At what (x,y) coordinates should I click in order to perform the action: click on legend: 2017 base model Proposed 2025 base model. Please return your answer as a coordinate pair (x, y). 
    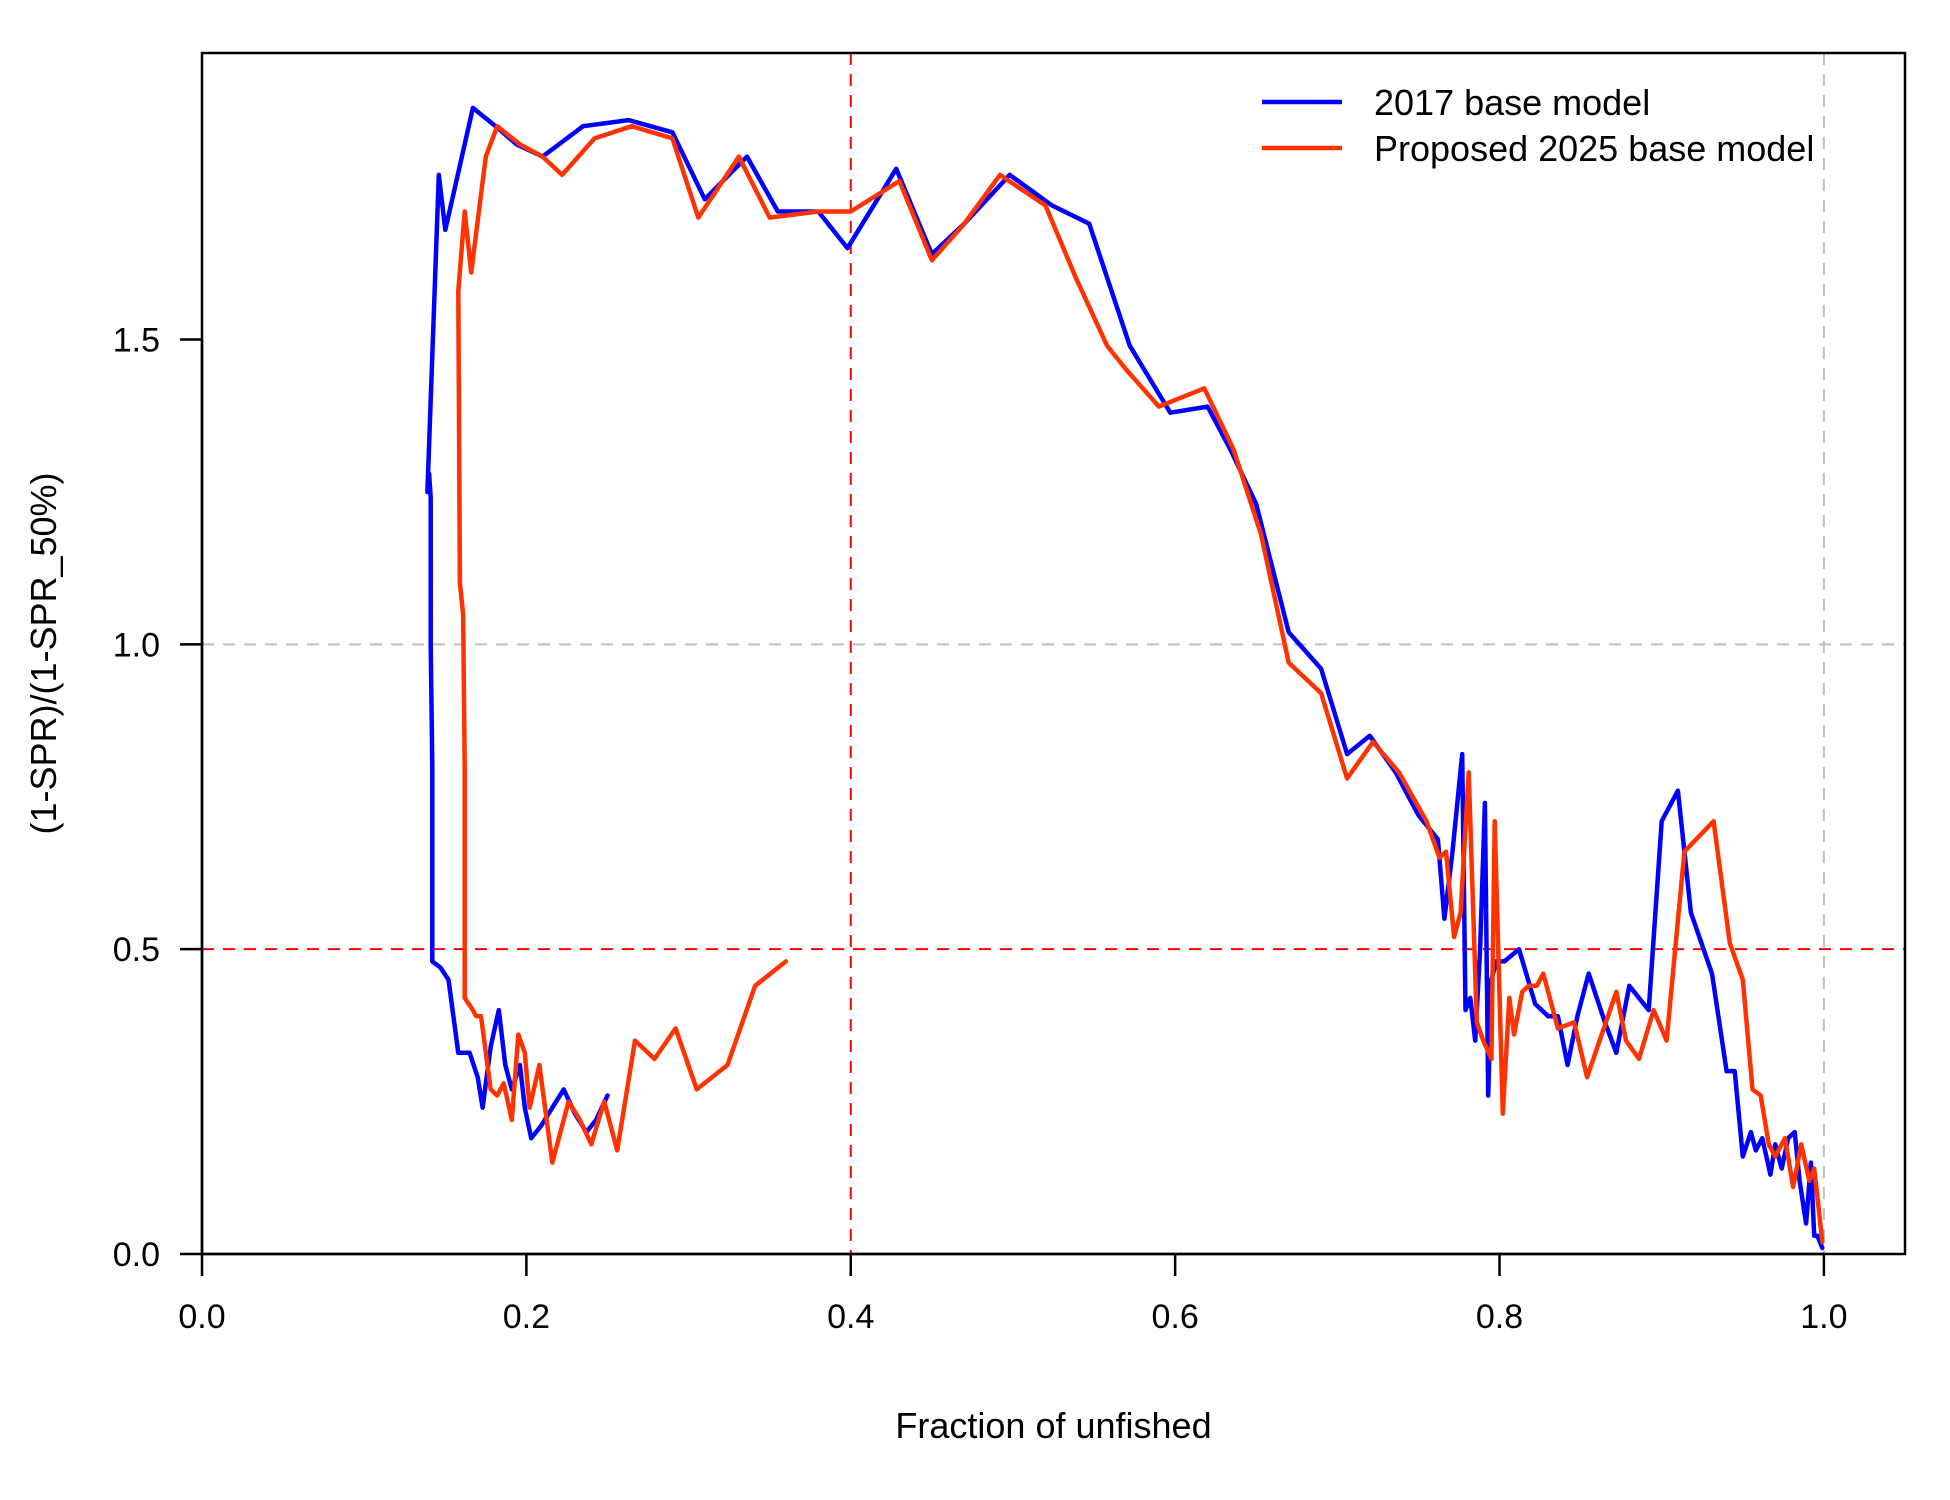
    Looking at the image, I should click on (1538, 125).